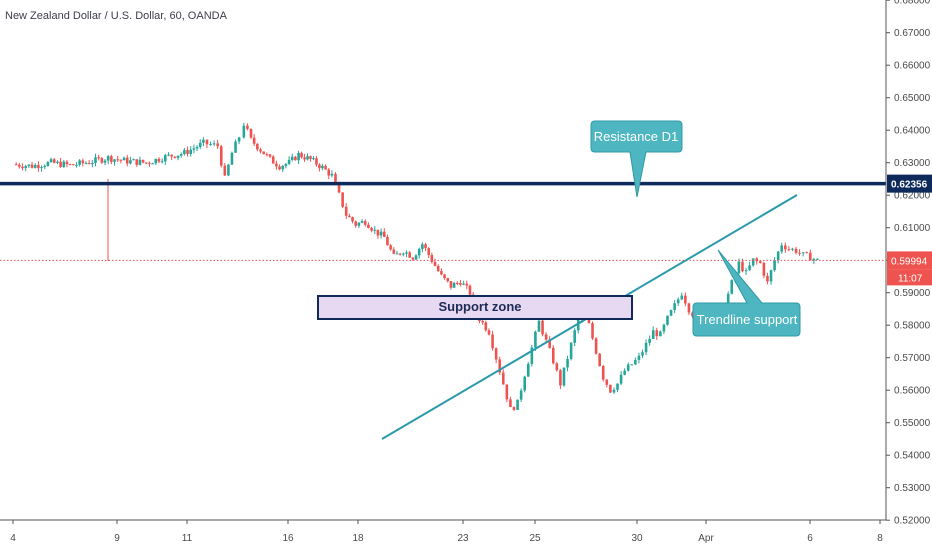 The image size is (932, 550). Describe the element at coordinates (706, 538) in the screenshot. I see `time-tick-label: Apr` at that location.